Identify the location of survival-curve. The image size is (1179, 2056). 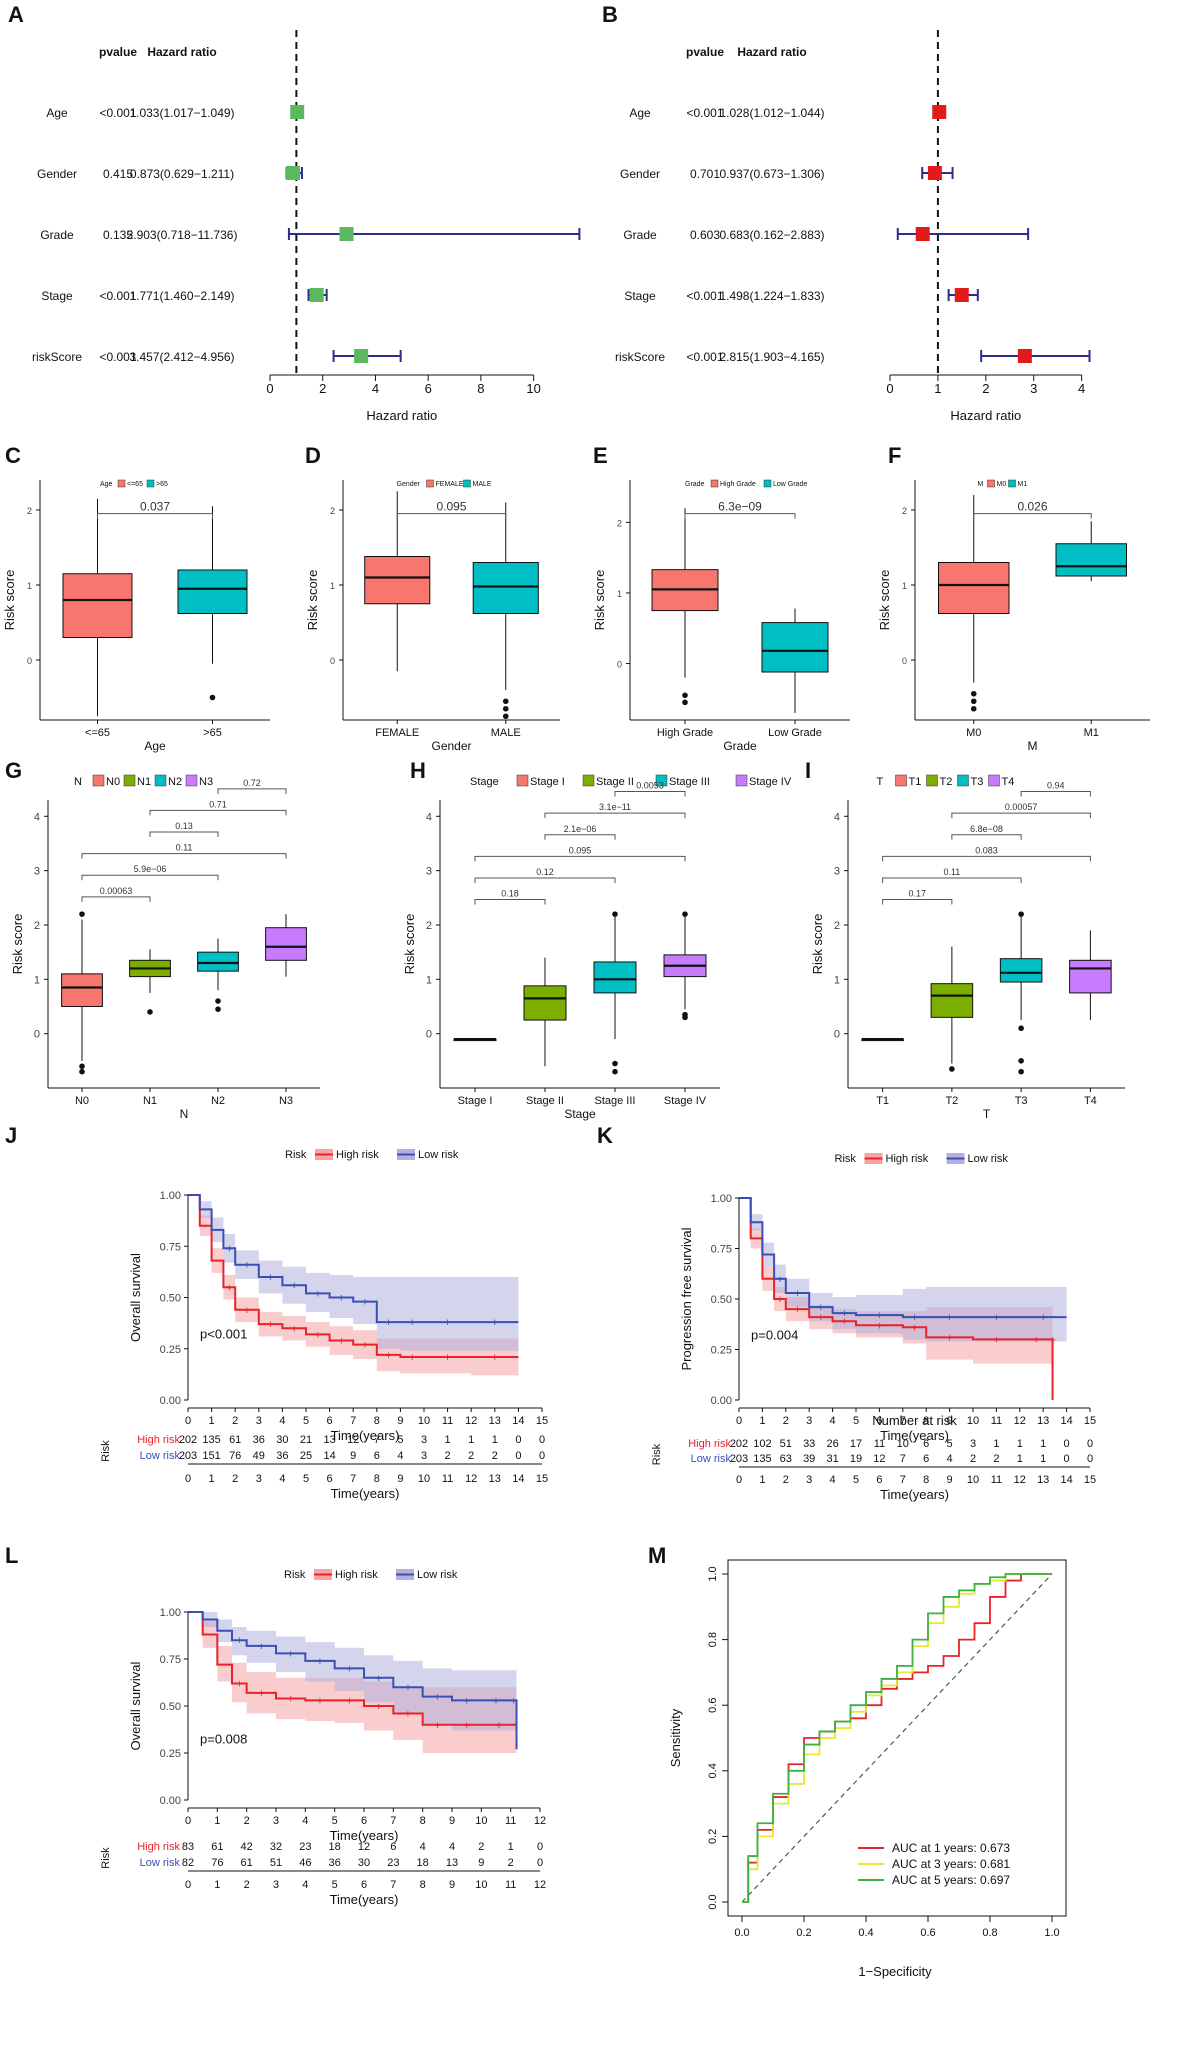
(353, 1680).